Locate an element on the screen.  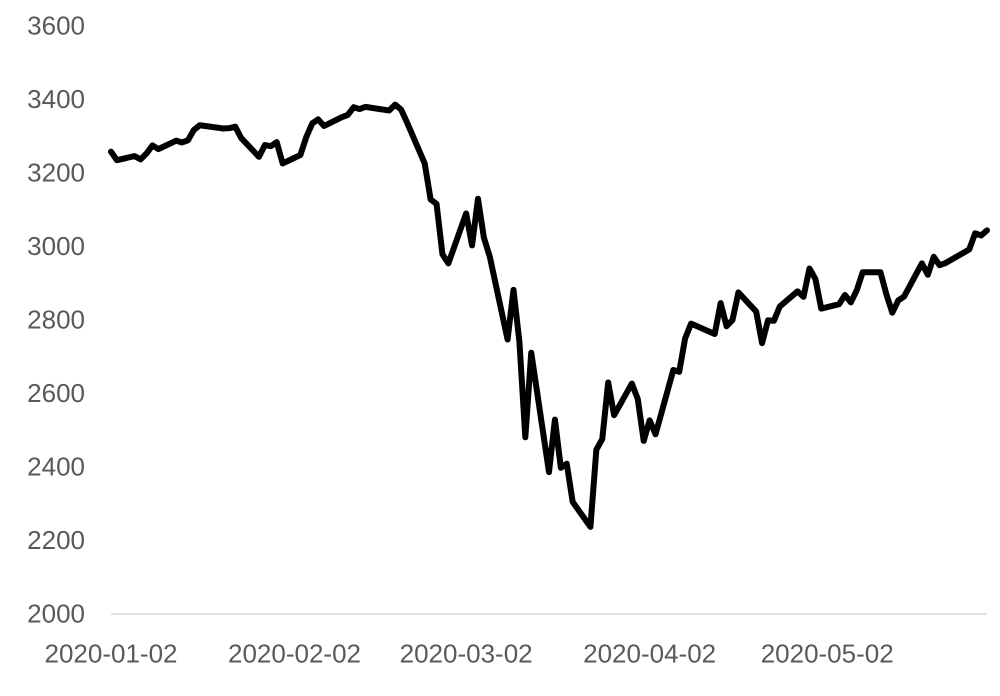
x-tick-label: 2020-05-02 is located at coordinates (827, 653).